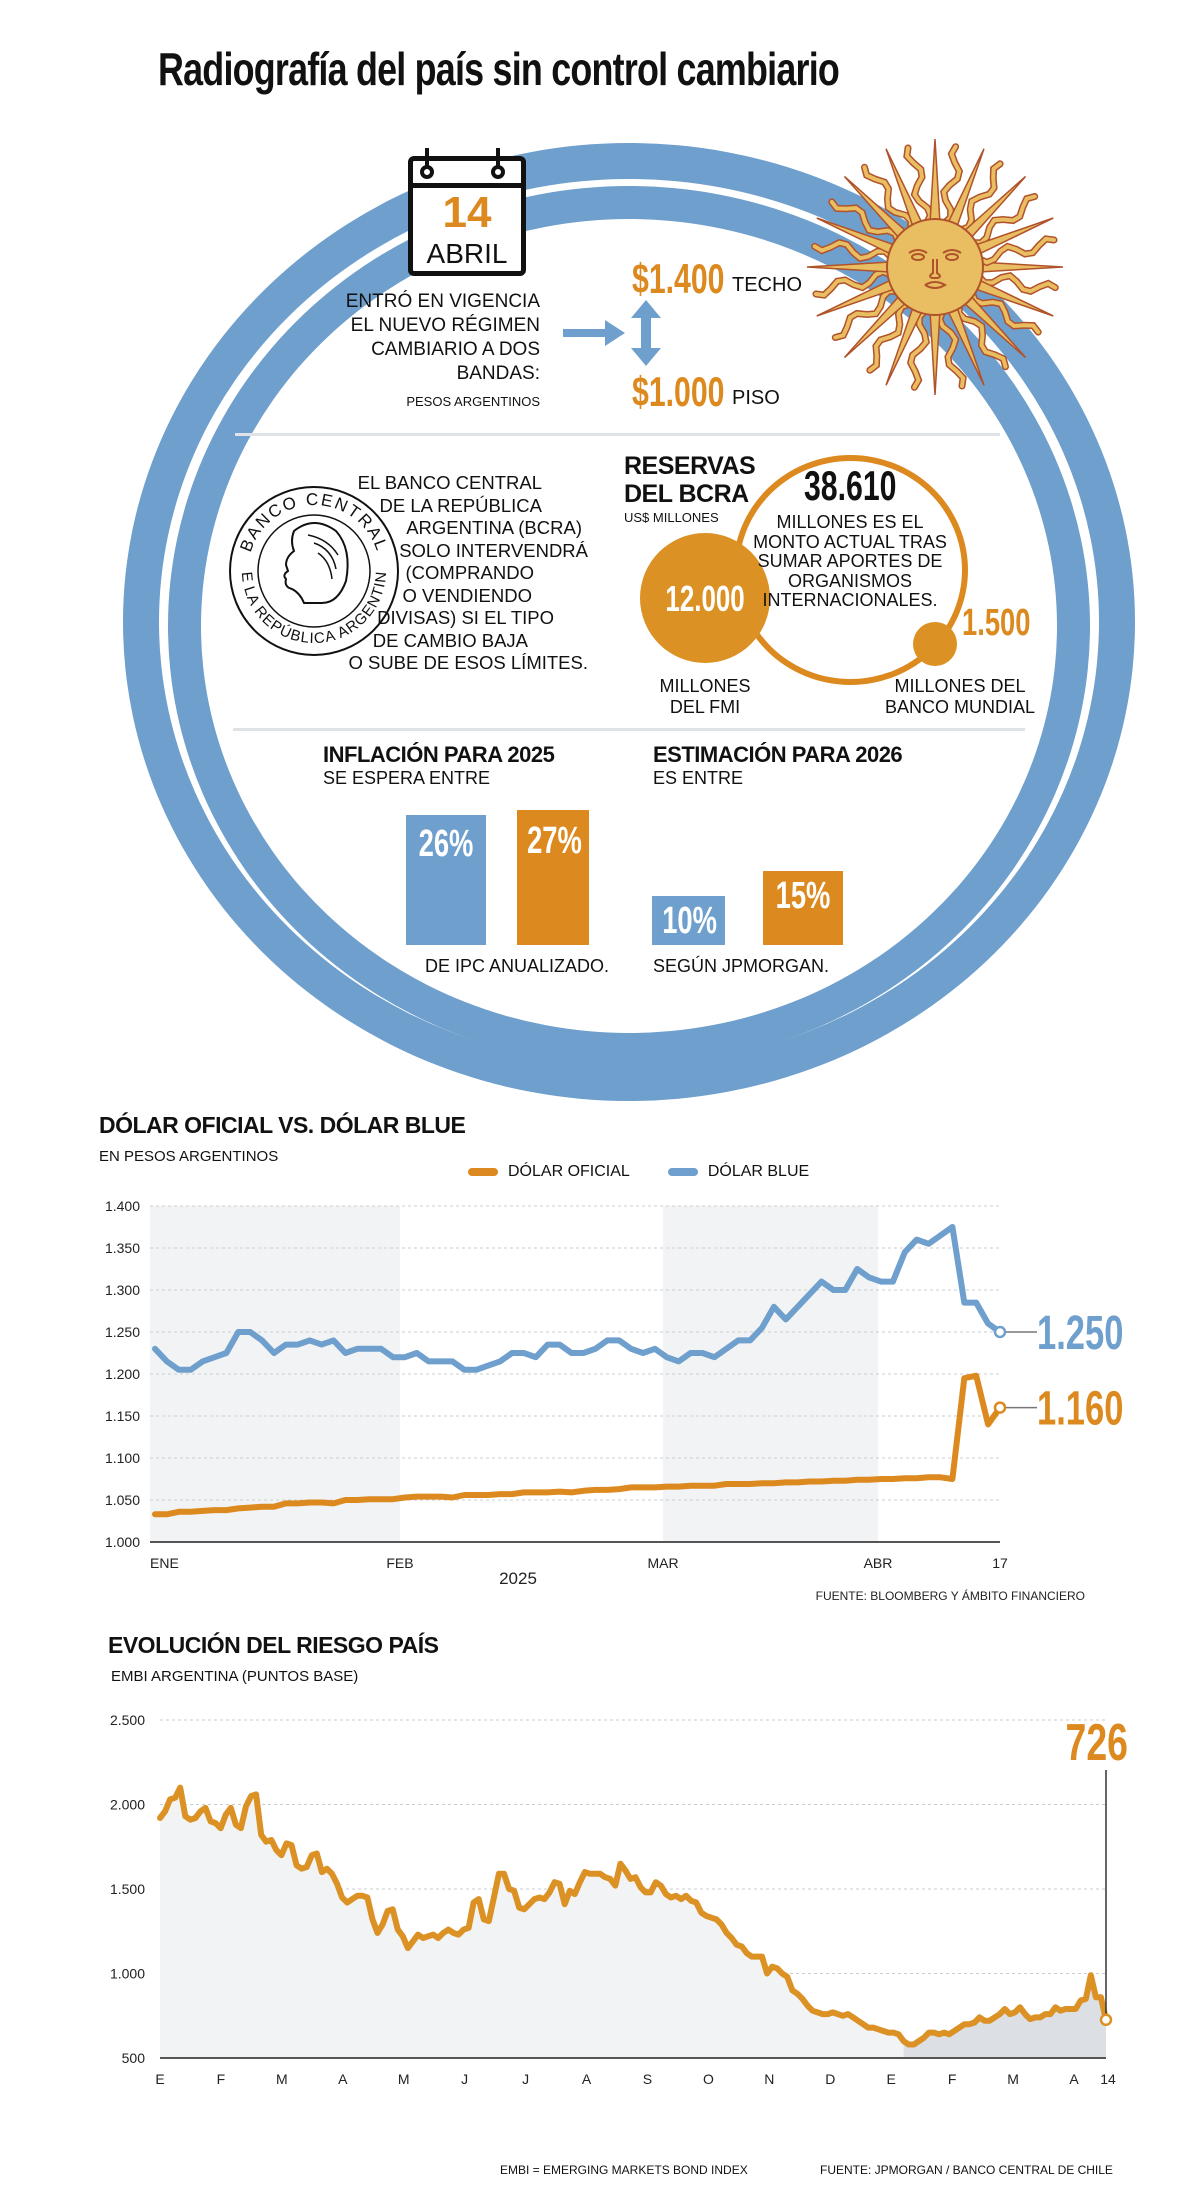  I want to click on y-tick-label: 1.000, so click(122, 1542).